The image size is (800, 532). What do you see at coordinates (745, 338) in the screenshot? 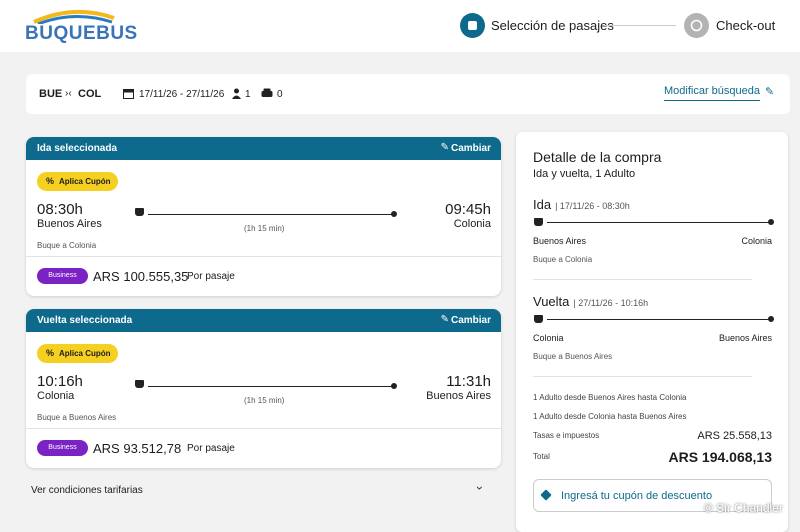
I see `leg-to: Buenos Aires` at bounding box center [745, 338].